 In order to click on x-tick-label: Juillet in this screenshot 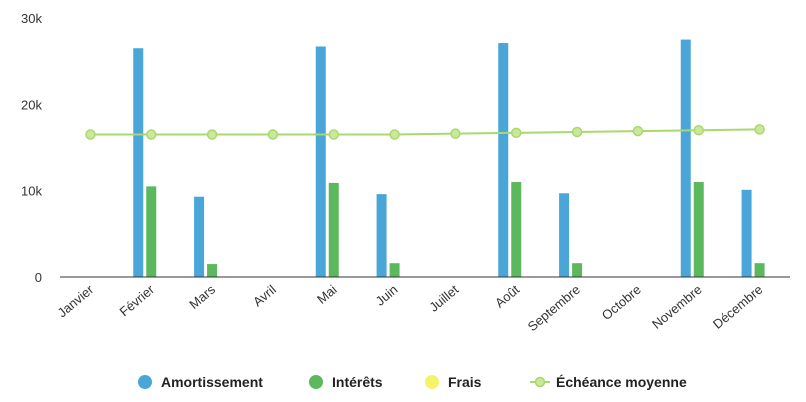, I will do `click(443, 298)`.